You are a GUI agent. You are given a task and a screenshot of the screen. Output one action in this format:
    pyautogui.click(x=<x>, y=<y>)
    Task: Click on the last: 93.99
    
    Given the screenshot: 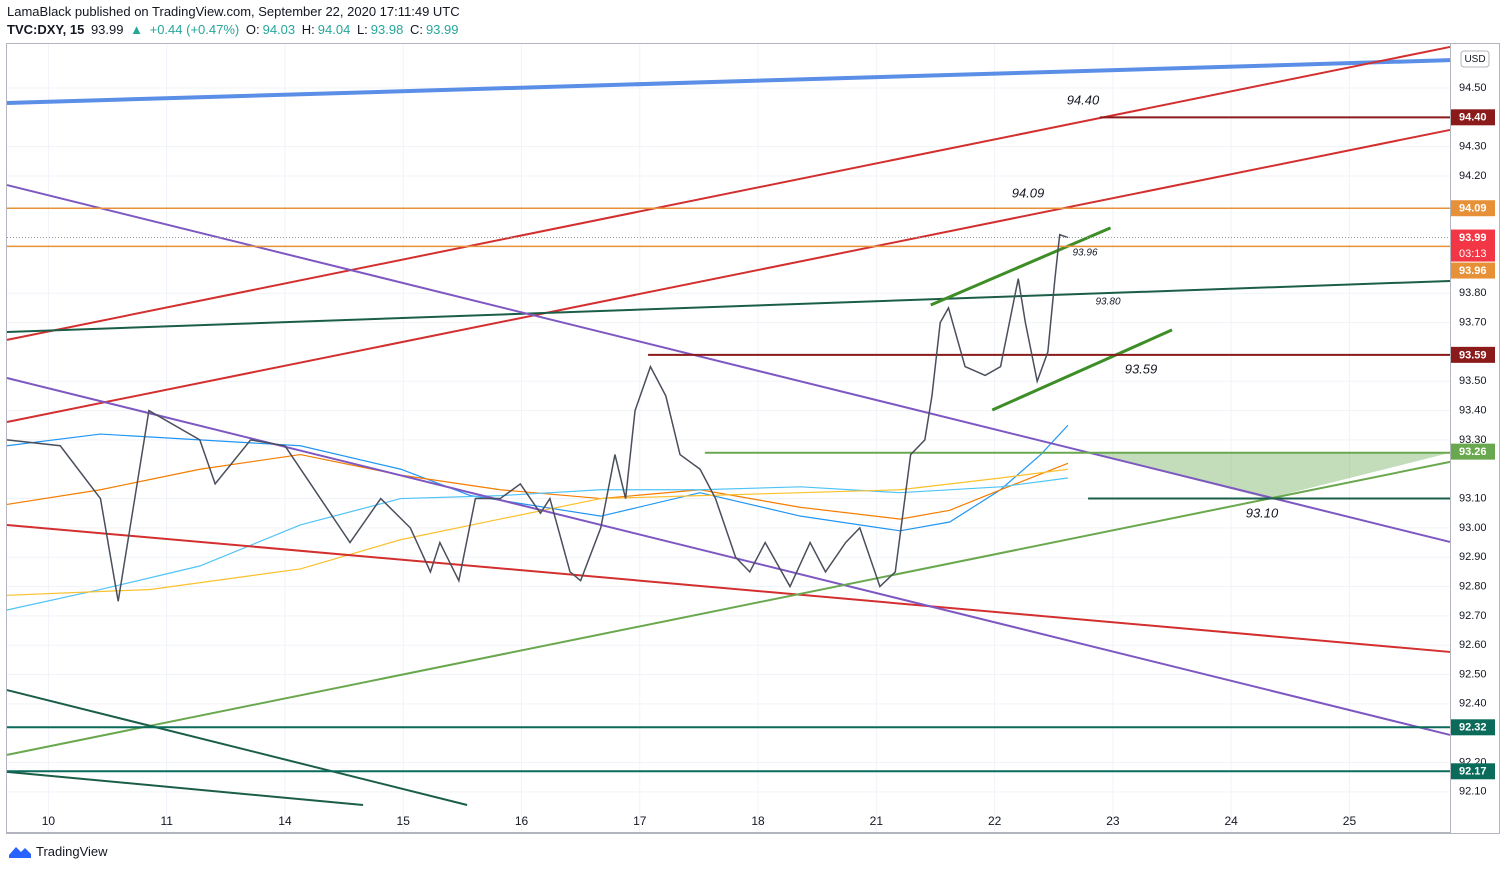 What is the action you would take?
    pyautogui.click(x=107, y=29)
    